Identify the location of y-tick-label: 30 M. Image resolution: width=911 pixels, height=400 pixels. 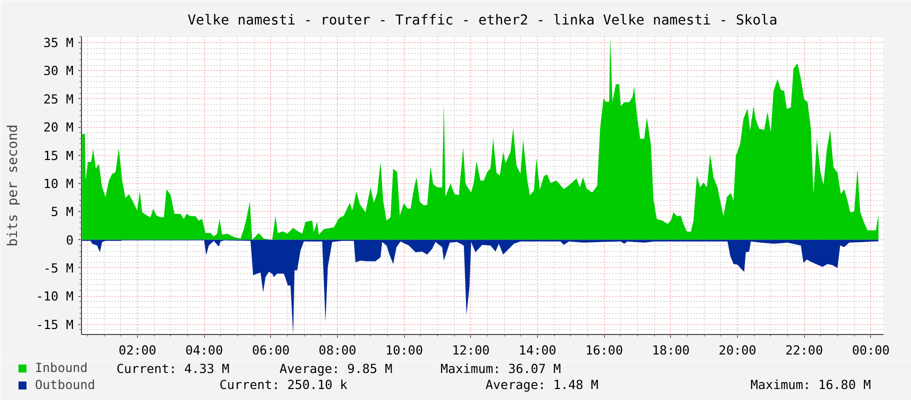
(58, 70).